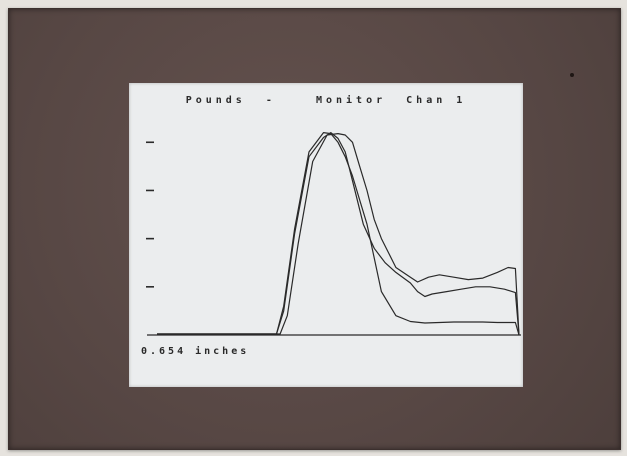  What do you see at coordinates (195, 351) in the screenshot?
I see `position-readout: 0.654 inches` at bounding box center [195, 351].